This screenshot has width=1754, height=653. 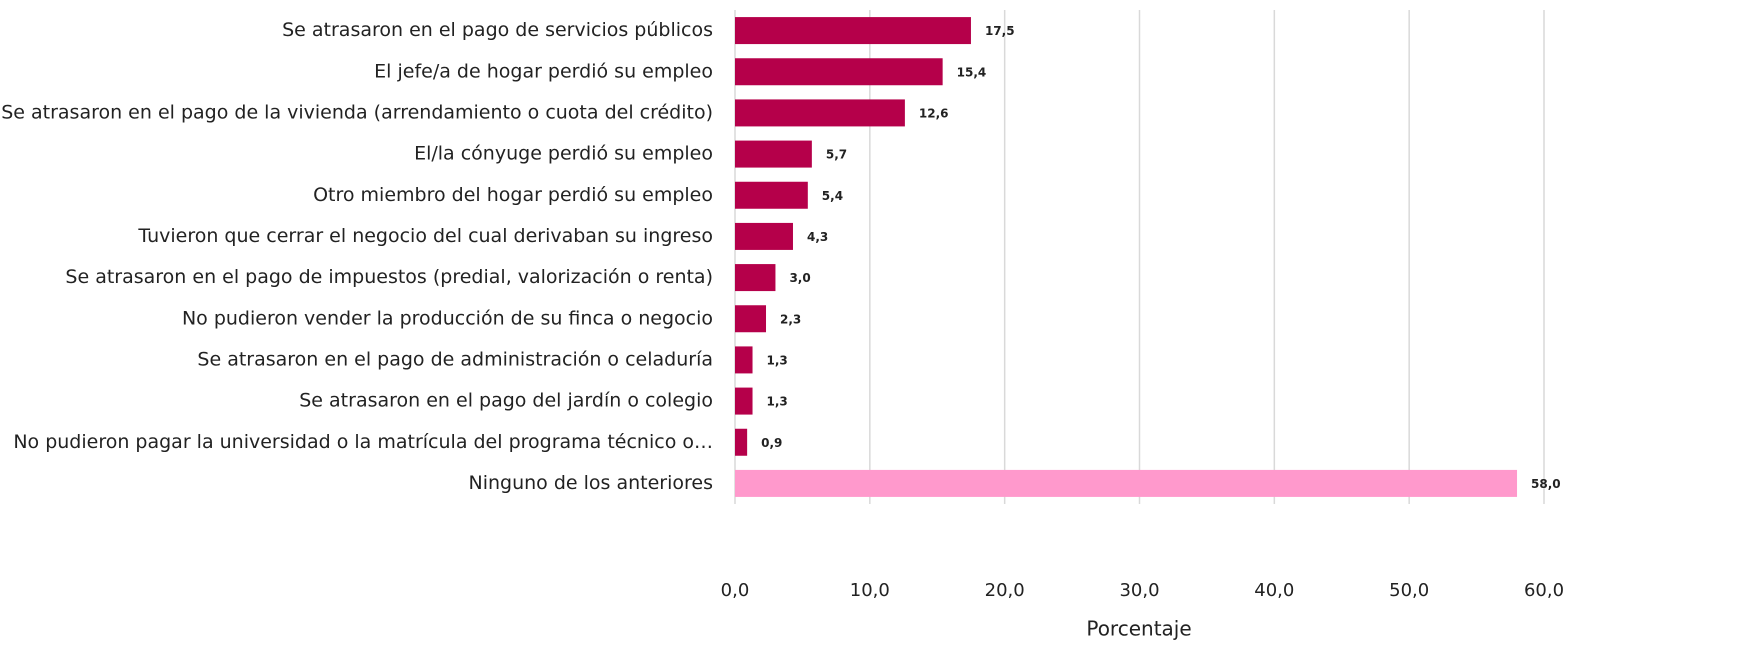 I want to click on value-label: 58,0, so click(x=1546, y=484).